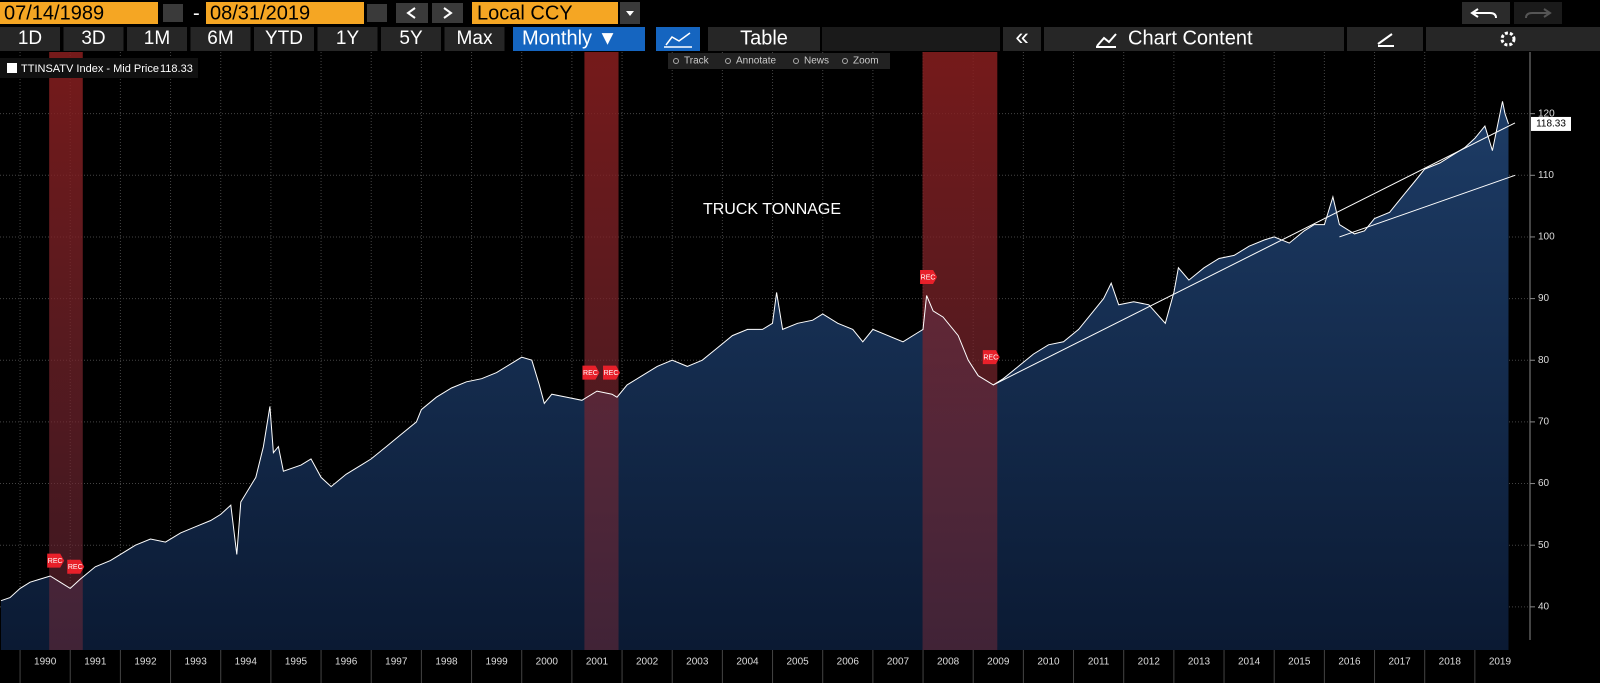 Image resolution: width=1600 pixels, height=683 pixels. Describe the element at coordinates (260, 13) in the screenshot. I see `end-date: 08/31/2019` at that location.